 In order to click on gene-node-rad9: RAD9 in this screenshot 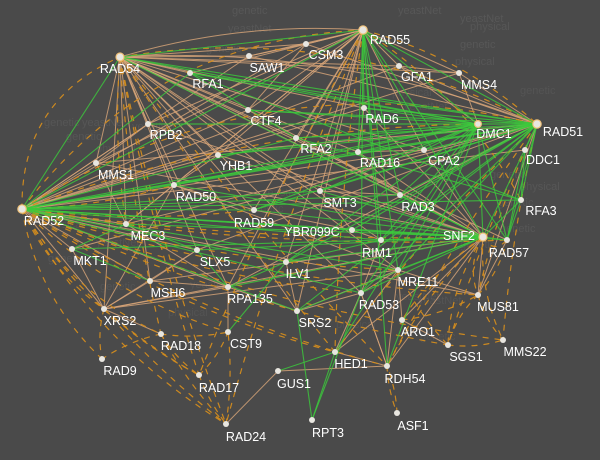, I will do `click(118, 367)`.